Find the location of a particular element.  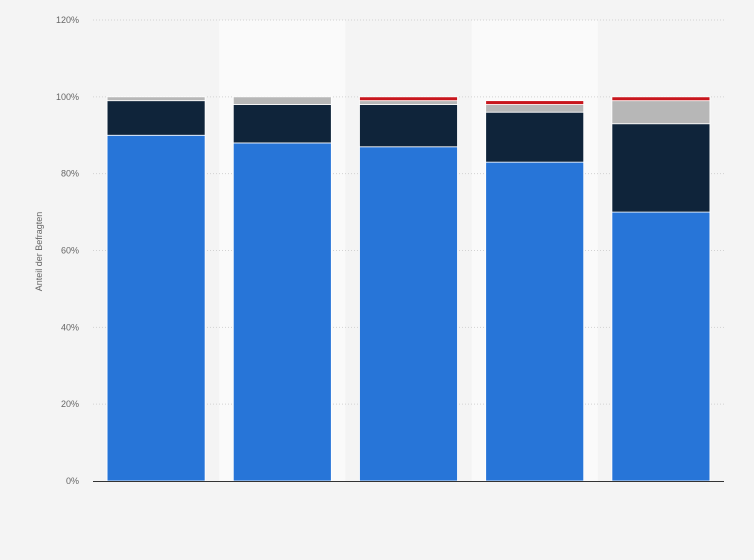

bar-segment-s1-c3 is located at coordinates (408, 314).